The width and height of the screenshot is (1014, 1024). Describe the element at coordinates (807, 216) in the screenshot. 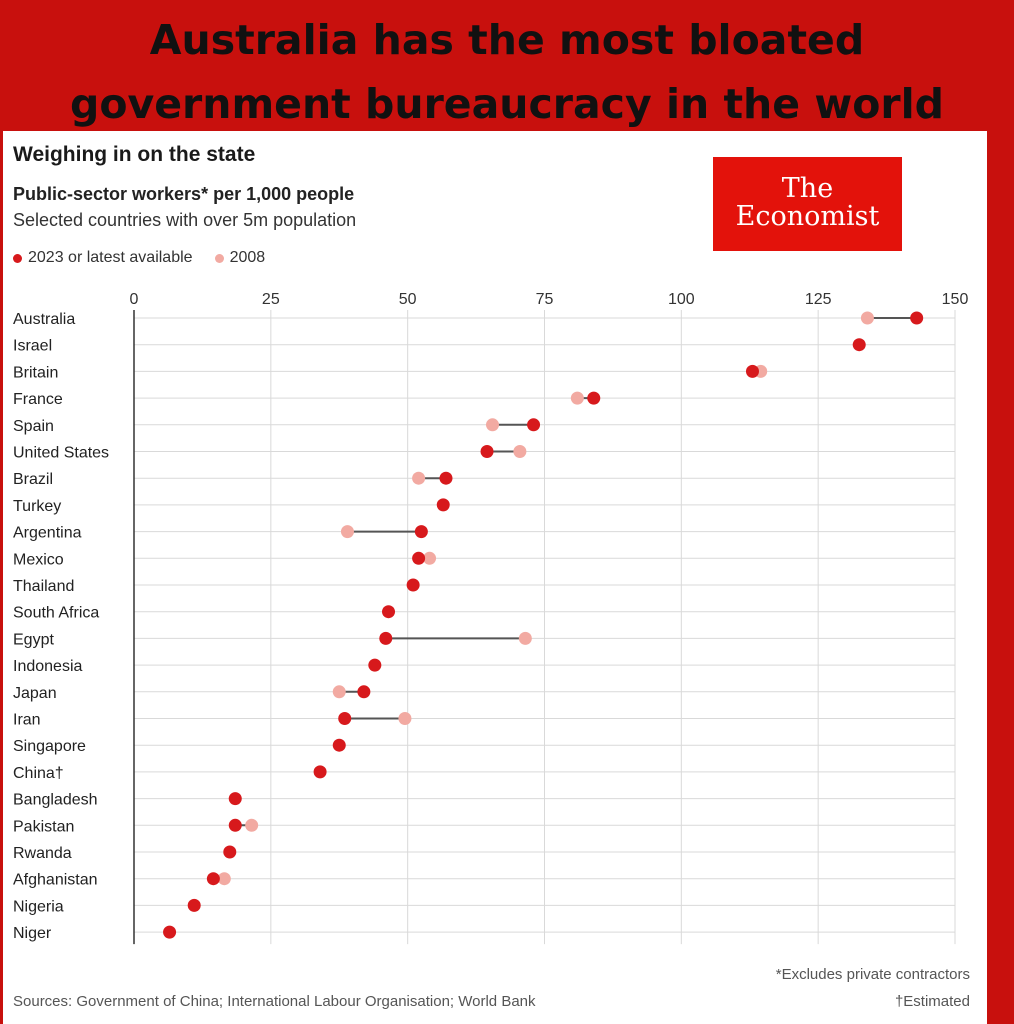

I see `logo-line-2: Economist` at that location.